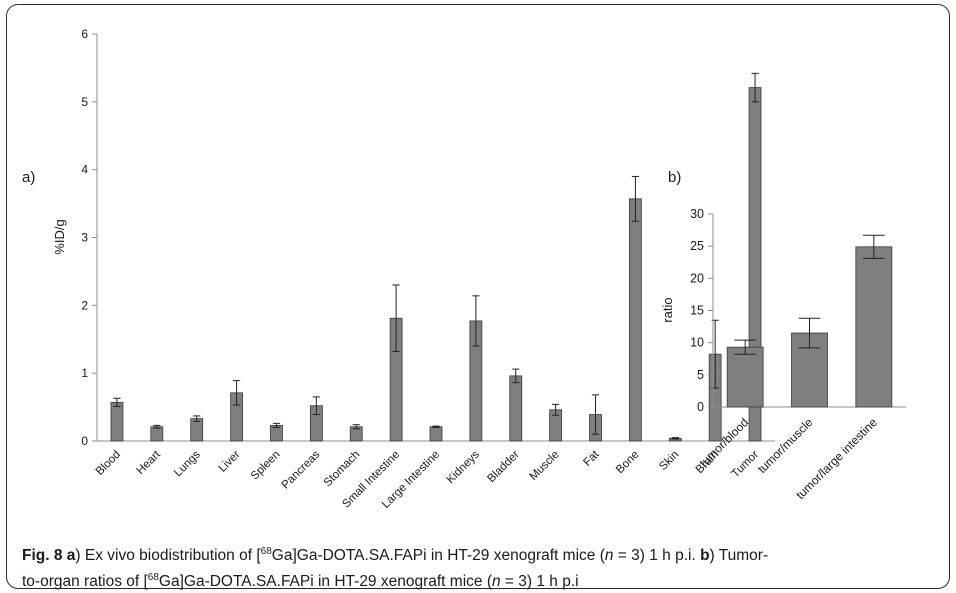 Image resolution: width=956 pixels, height=593 pixels. Describe the element at coordinates (697, 214) in the screenshot. I see `y-tick-label: 30` at that location.